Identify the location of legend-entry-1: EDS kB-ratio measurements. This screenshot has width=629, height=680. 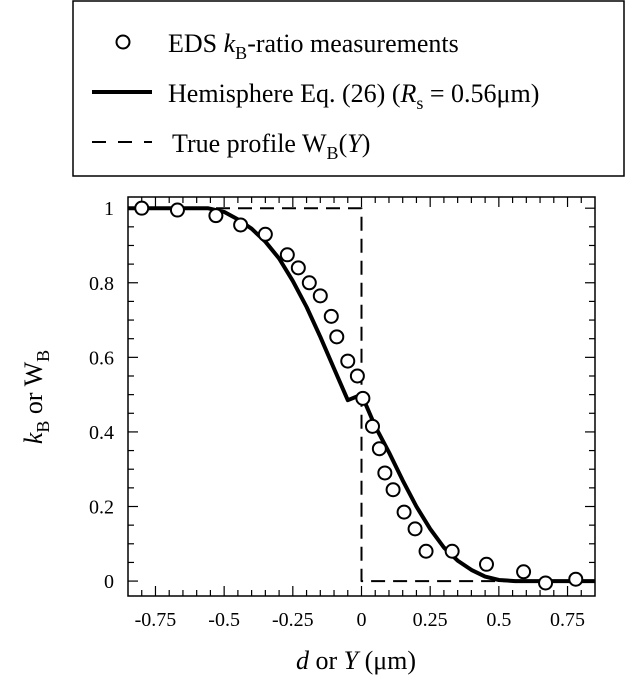
(313, 46).